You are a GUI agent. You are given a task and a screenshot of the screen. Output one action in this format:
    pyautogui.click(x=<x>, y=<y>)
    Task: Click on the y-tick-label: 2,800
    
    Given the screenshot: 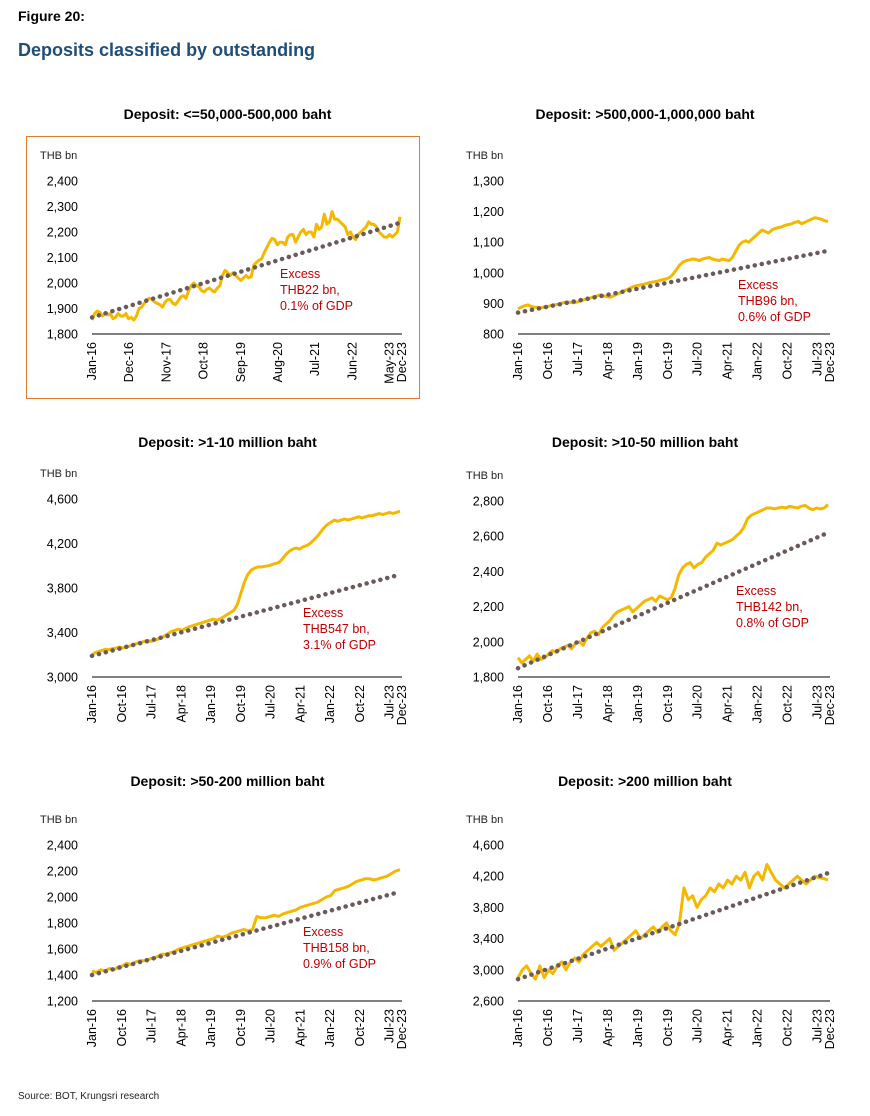 What is the action you would take?
    pyautogui.click(x=488, y=502)
    